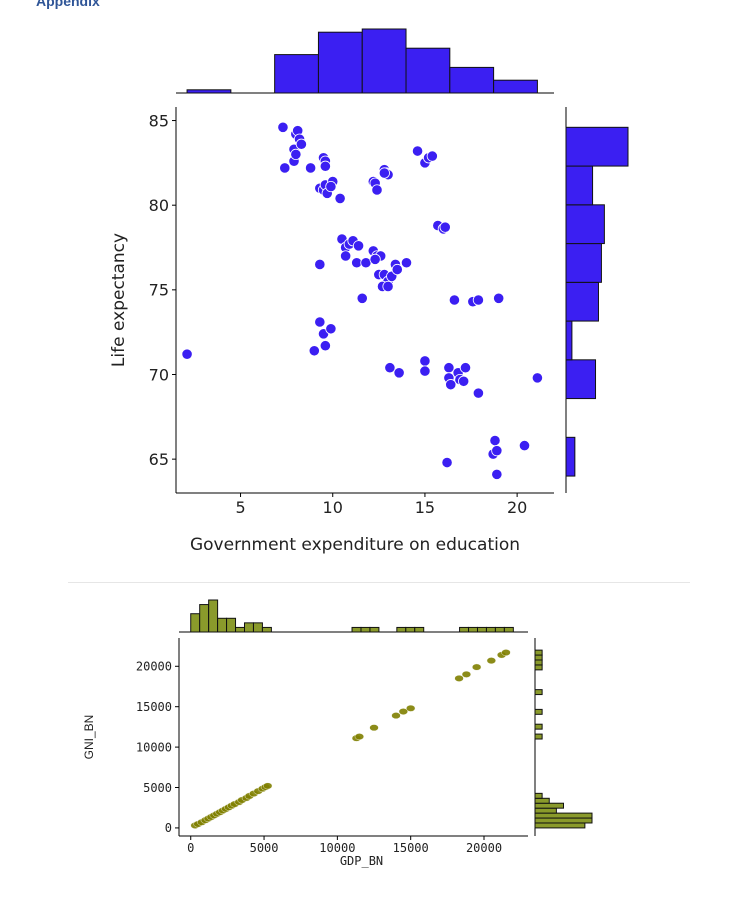  What do you see at coordinates (154, 747) in the screenshot?
I see `plot2-y-tick-label: 10000` at bounding box center [154, 747].